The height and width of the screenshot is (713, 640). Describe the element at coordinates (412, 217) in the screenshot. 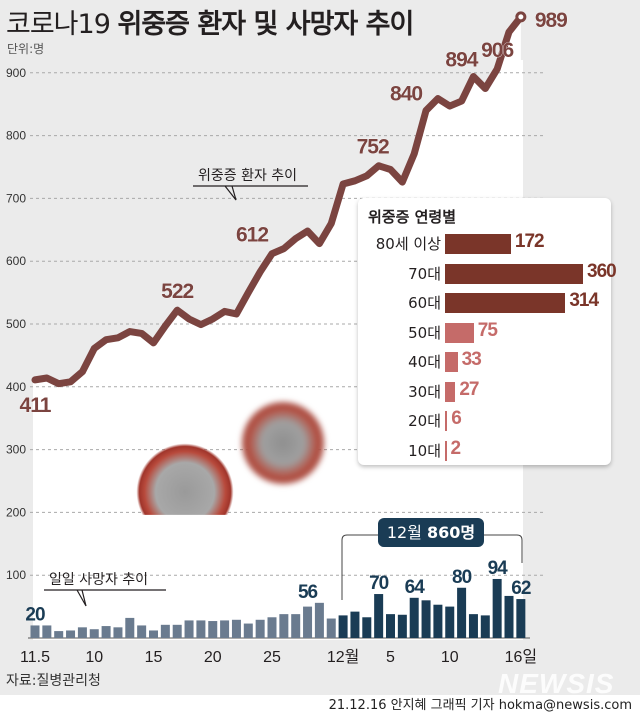

I see `age-panel-title: 위중증 연령별` at that location.